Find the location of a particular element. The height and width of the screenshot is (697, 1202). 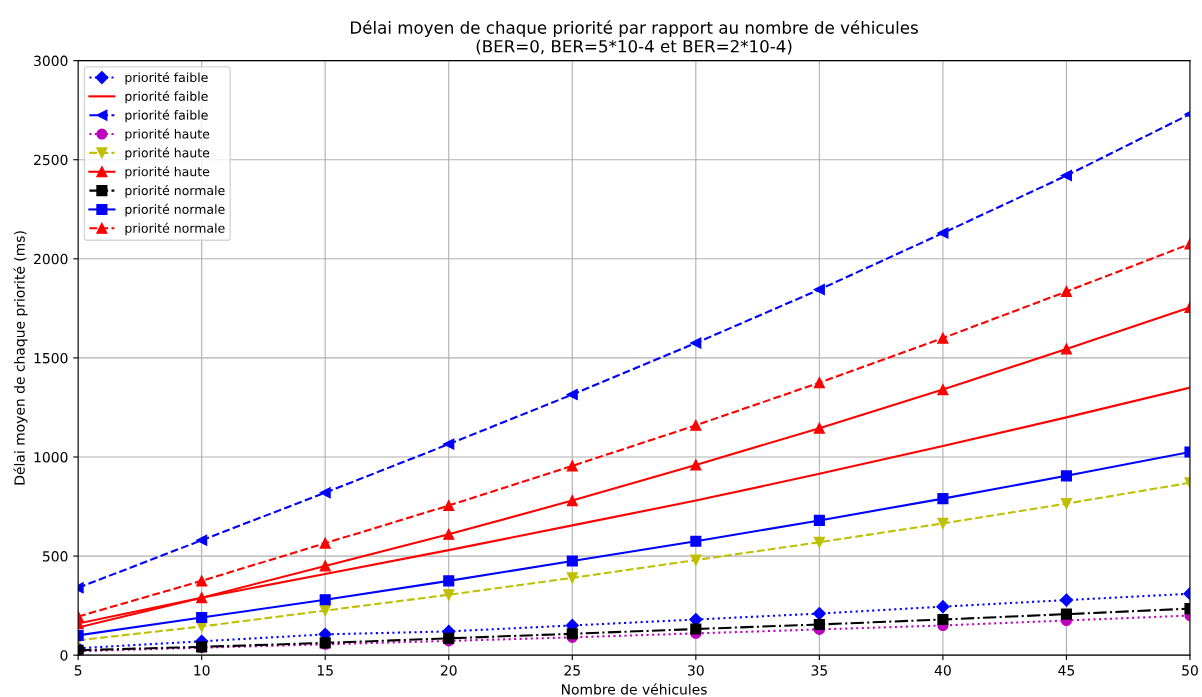

x-tick-label: 40 is located at coordinates (942, 670).